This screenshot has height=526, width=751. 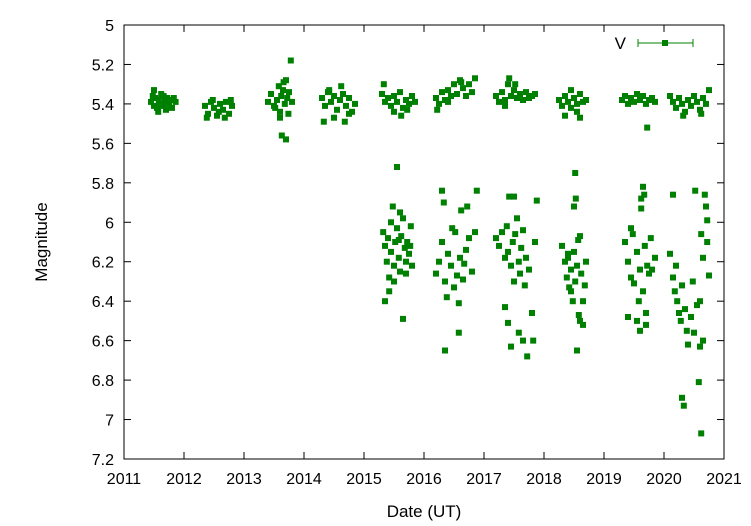 What do you see at coordinates (724, 479) in the screenshot?
I see `x-tick-label: 2021` at bounding box center [724, 479].